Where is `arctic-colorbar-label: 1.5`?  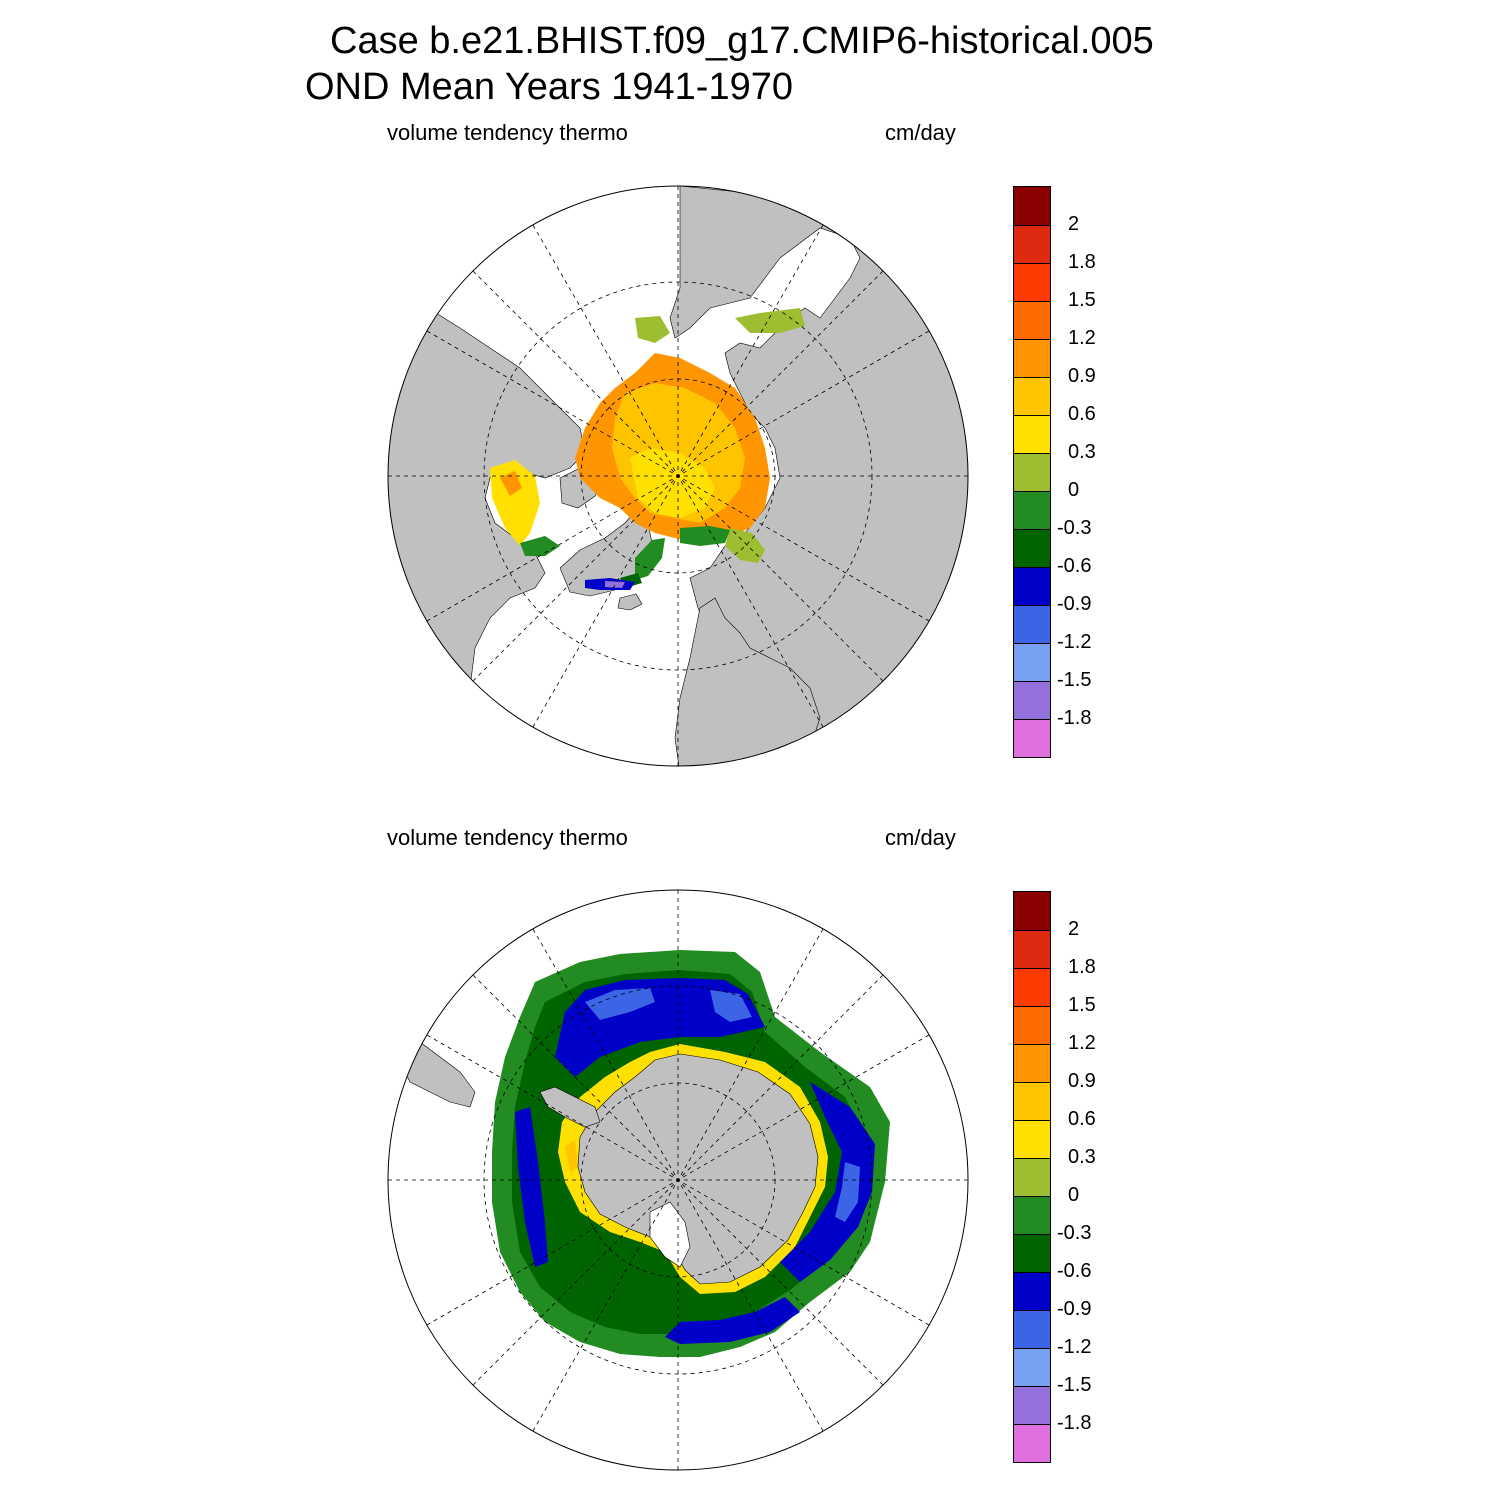
arctic-colorbar-label: 1.5 is located at coordinates (1082, 300).